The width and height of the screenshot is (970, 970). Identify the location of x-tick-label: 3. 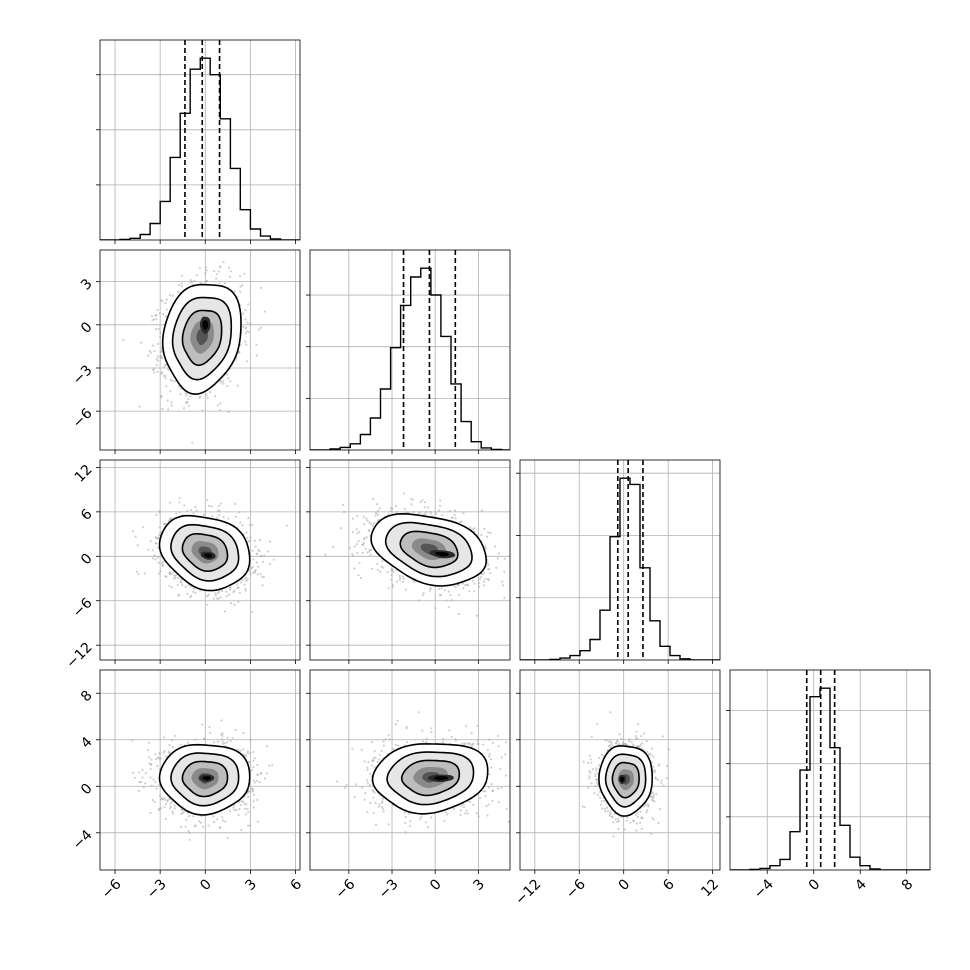
(479, 885).